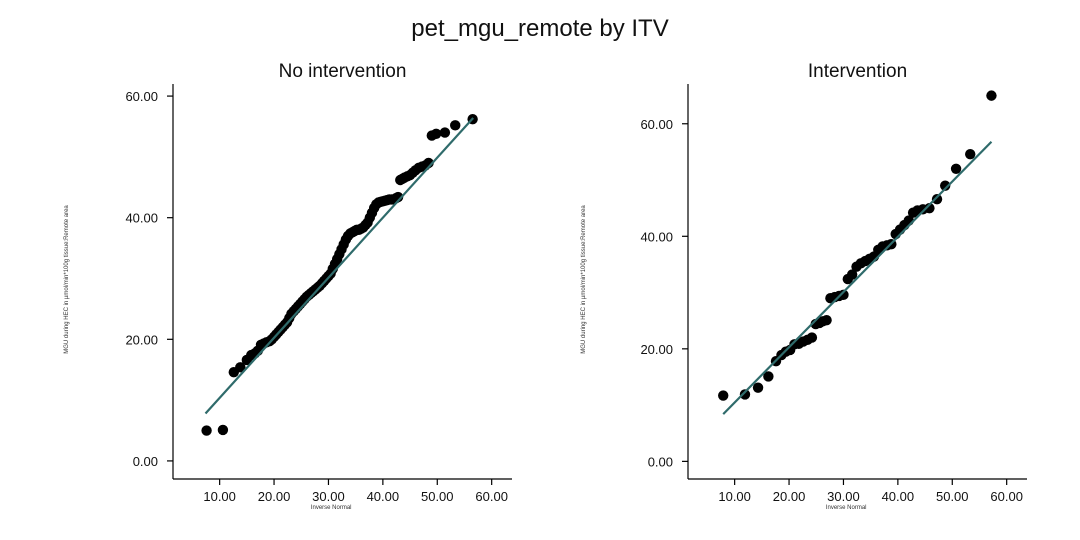 This screenshot has height=540, width=1080. I want to click on figure-title: pet_mgu_remote by ITV, so click(539, 28).